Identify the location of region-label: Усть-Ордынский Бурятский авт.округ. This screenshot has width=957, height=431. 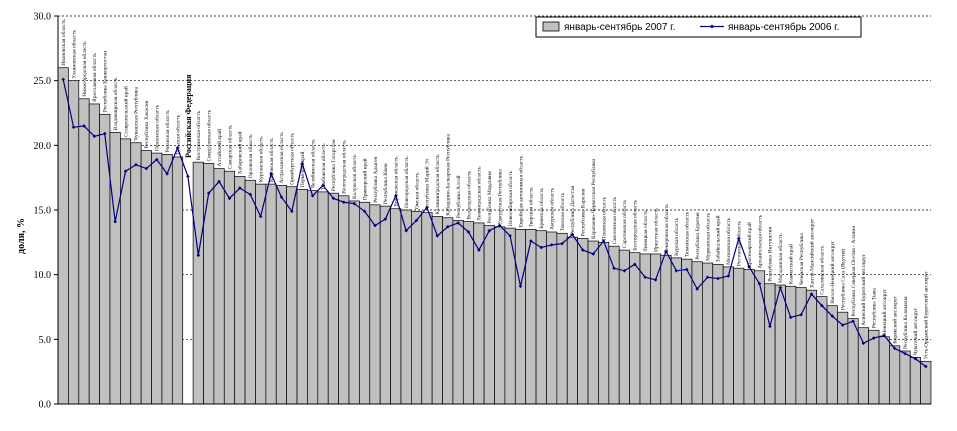
(926, 314).